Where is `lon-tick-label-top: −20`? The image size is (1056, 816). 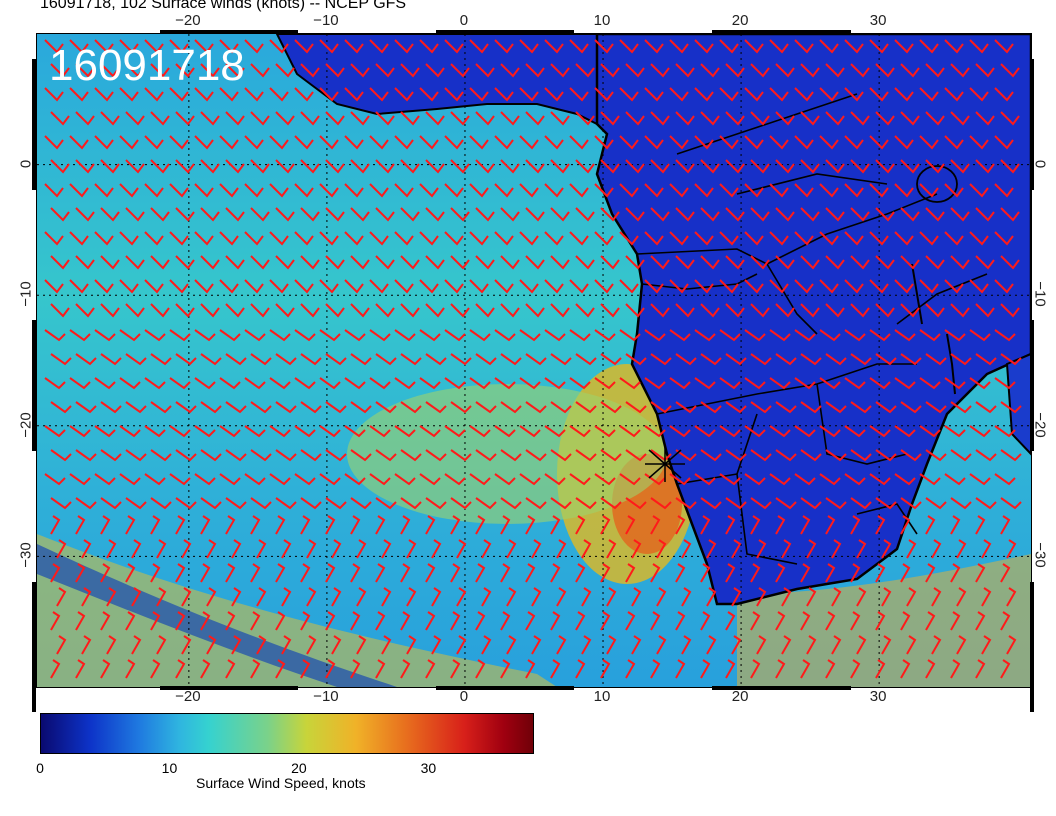
lon-tick-label-top: −20 is located at coordinates (188, 20).